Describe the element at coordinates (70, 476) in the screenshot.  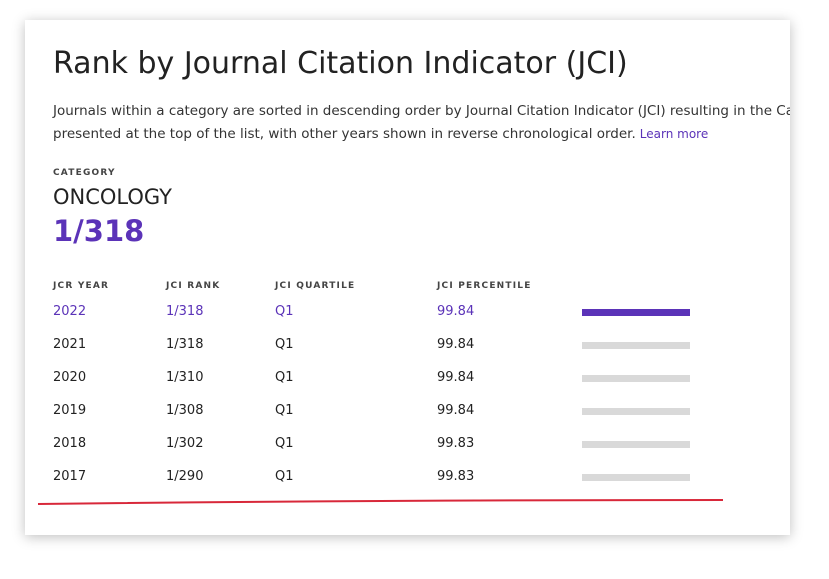
I see `cell: 2017` at that location.